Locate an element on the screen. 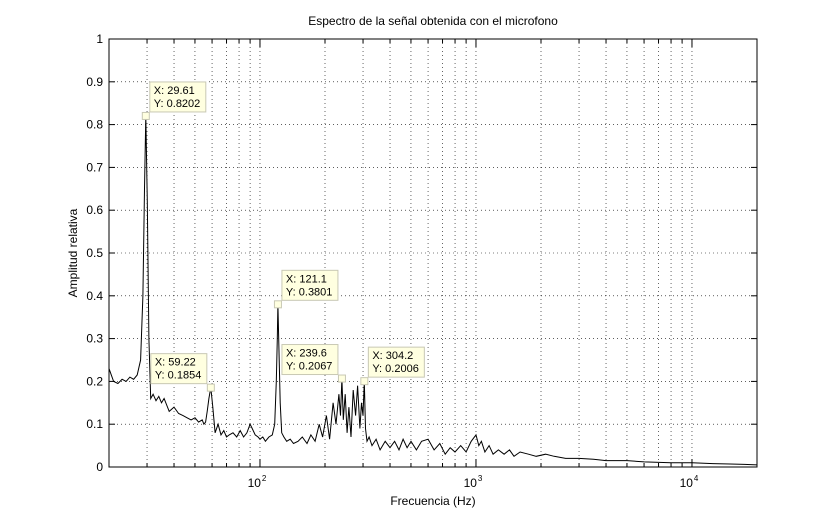 This screenshot has width=836, height=526. datatip-x-text: X: 59.22 is located at coordinates (175, 363).